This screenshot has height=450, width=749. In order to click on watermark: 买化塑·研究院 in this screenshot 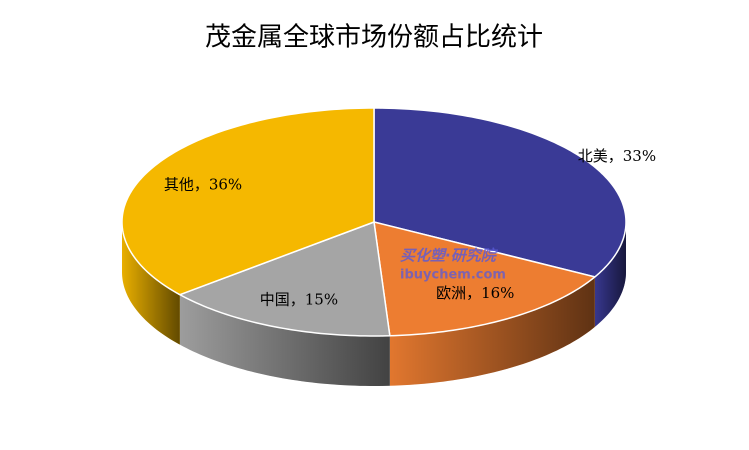, I will do `click(449, 256)`.